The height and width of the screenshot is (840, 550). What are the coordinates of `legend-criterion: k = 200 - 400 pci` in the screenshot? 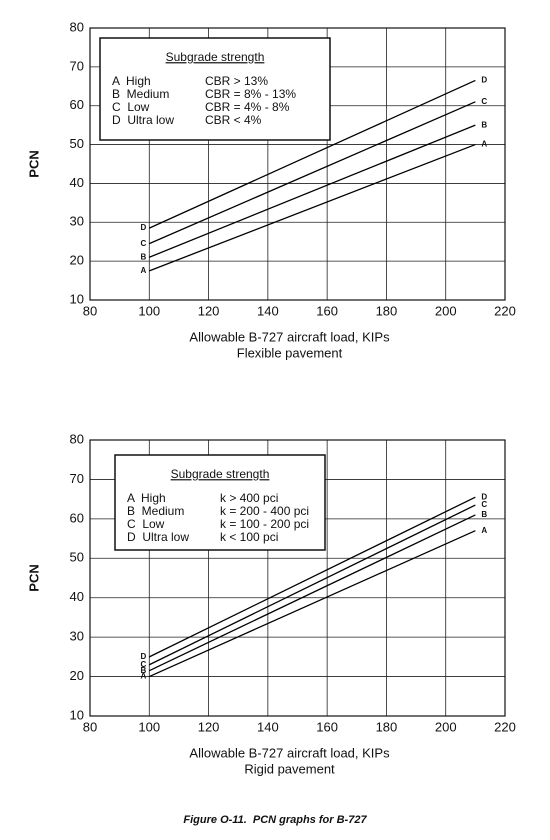 It's located at (264, 511).